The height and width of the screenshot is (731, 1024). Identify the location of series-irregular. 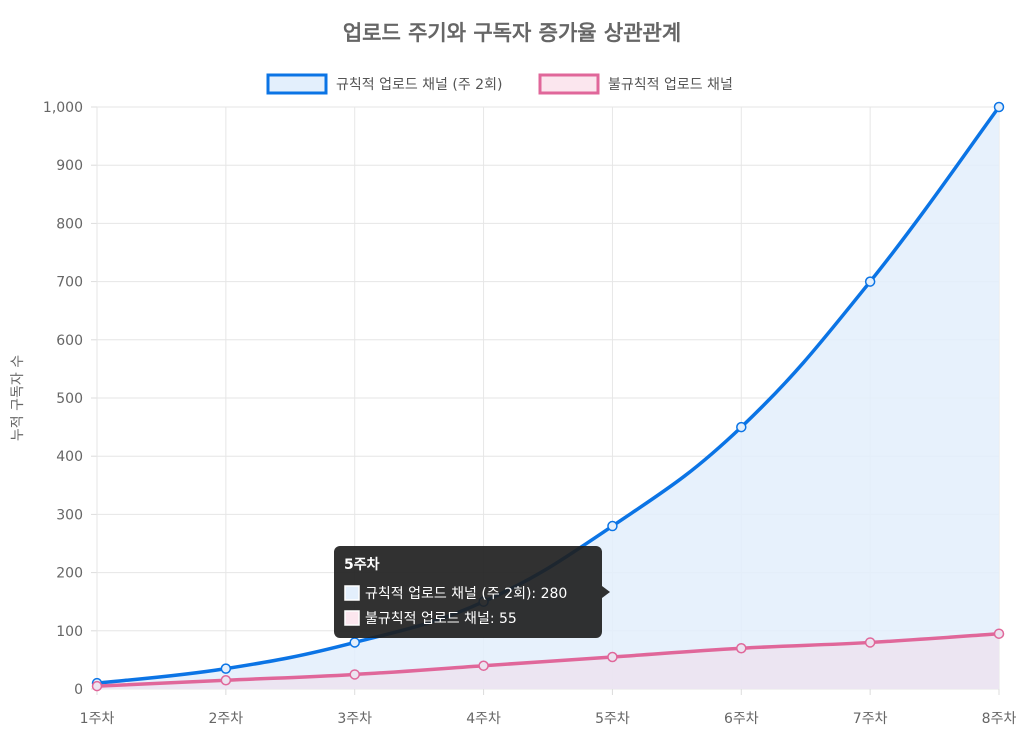
(548, 660).